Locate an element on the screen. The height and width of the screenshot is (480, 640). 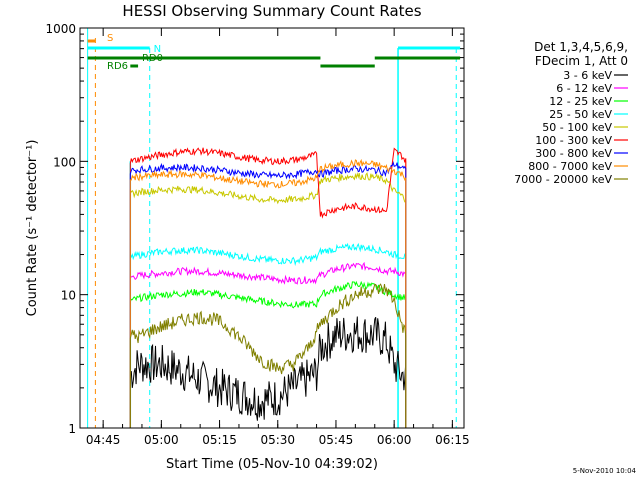
legend-label: 6 - 12 keV is located at coordinates (584, 88).